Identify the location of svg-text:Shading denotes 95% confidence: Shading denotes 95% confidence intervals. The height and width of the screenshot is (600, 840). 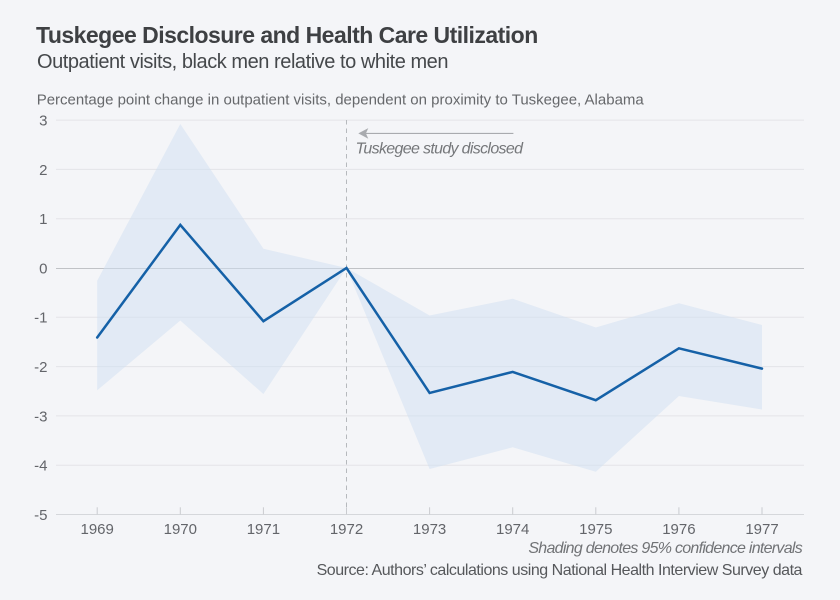
(665, 548).